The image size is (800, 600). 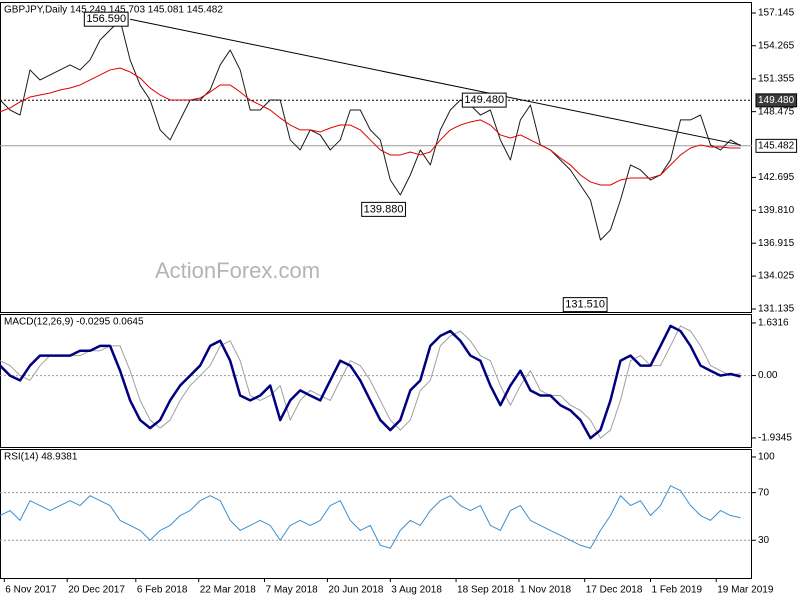 I want to click on y-tick-label: 148.475, so click(x=776, y=111).